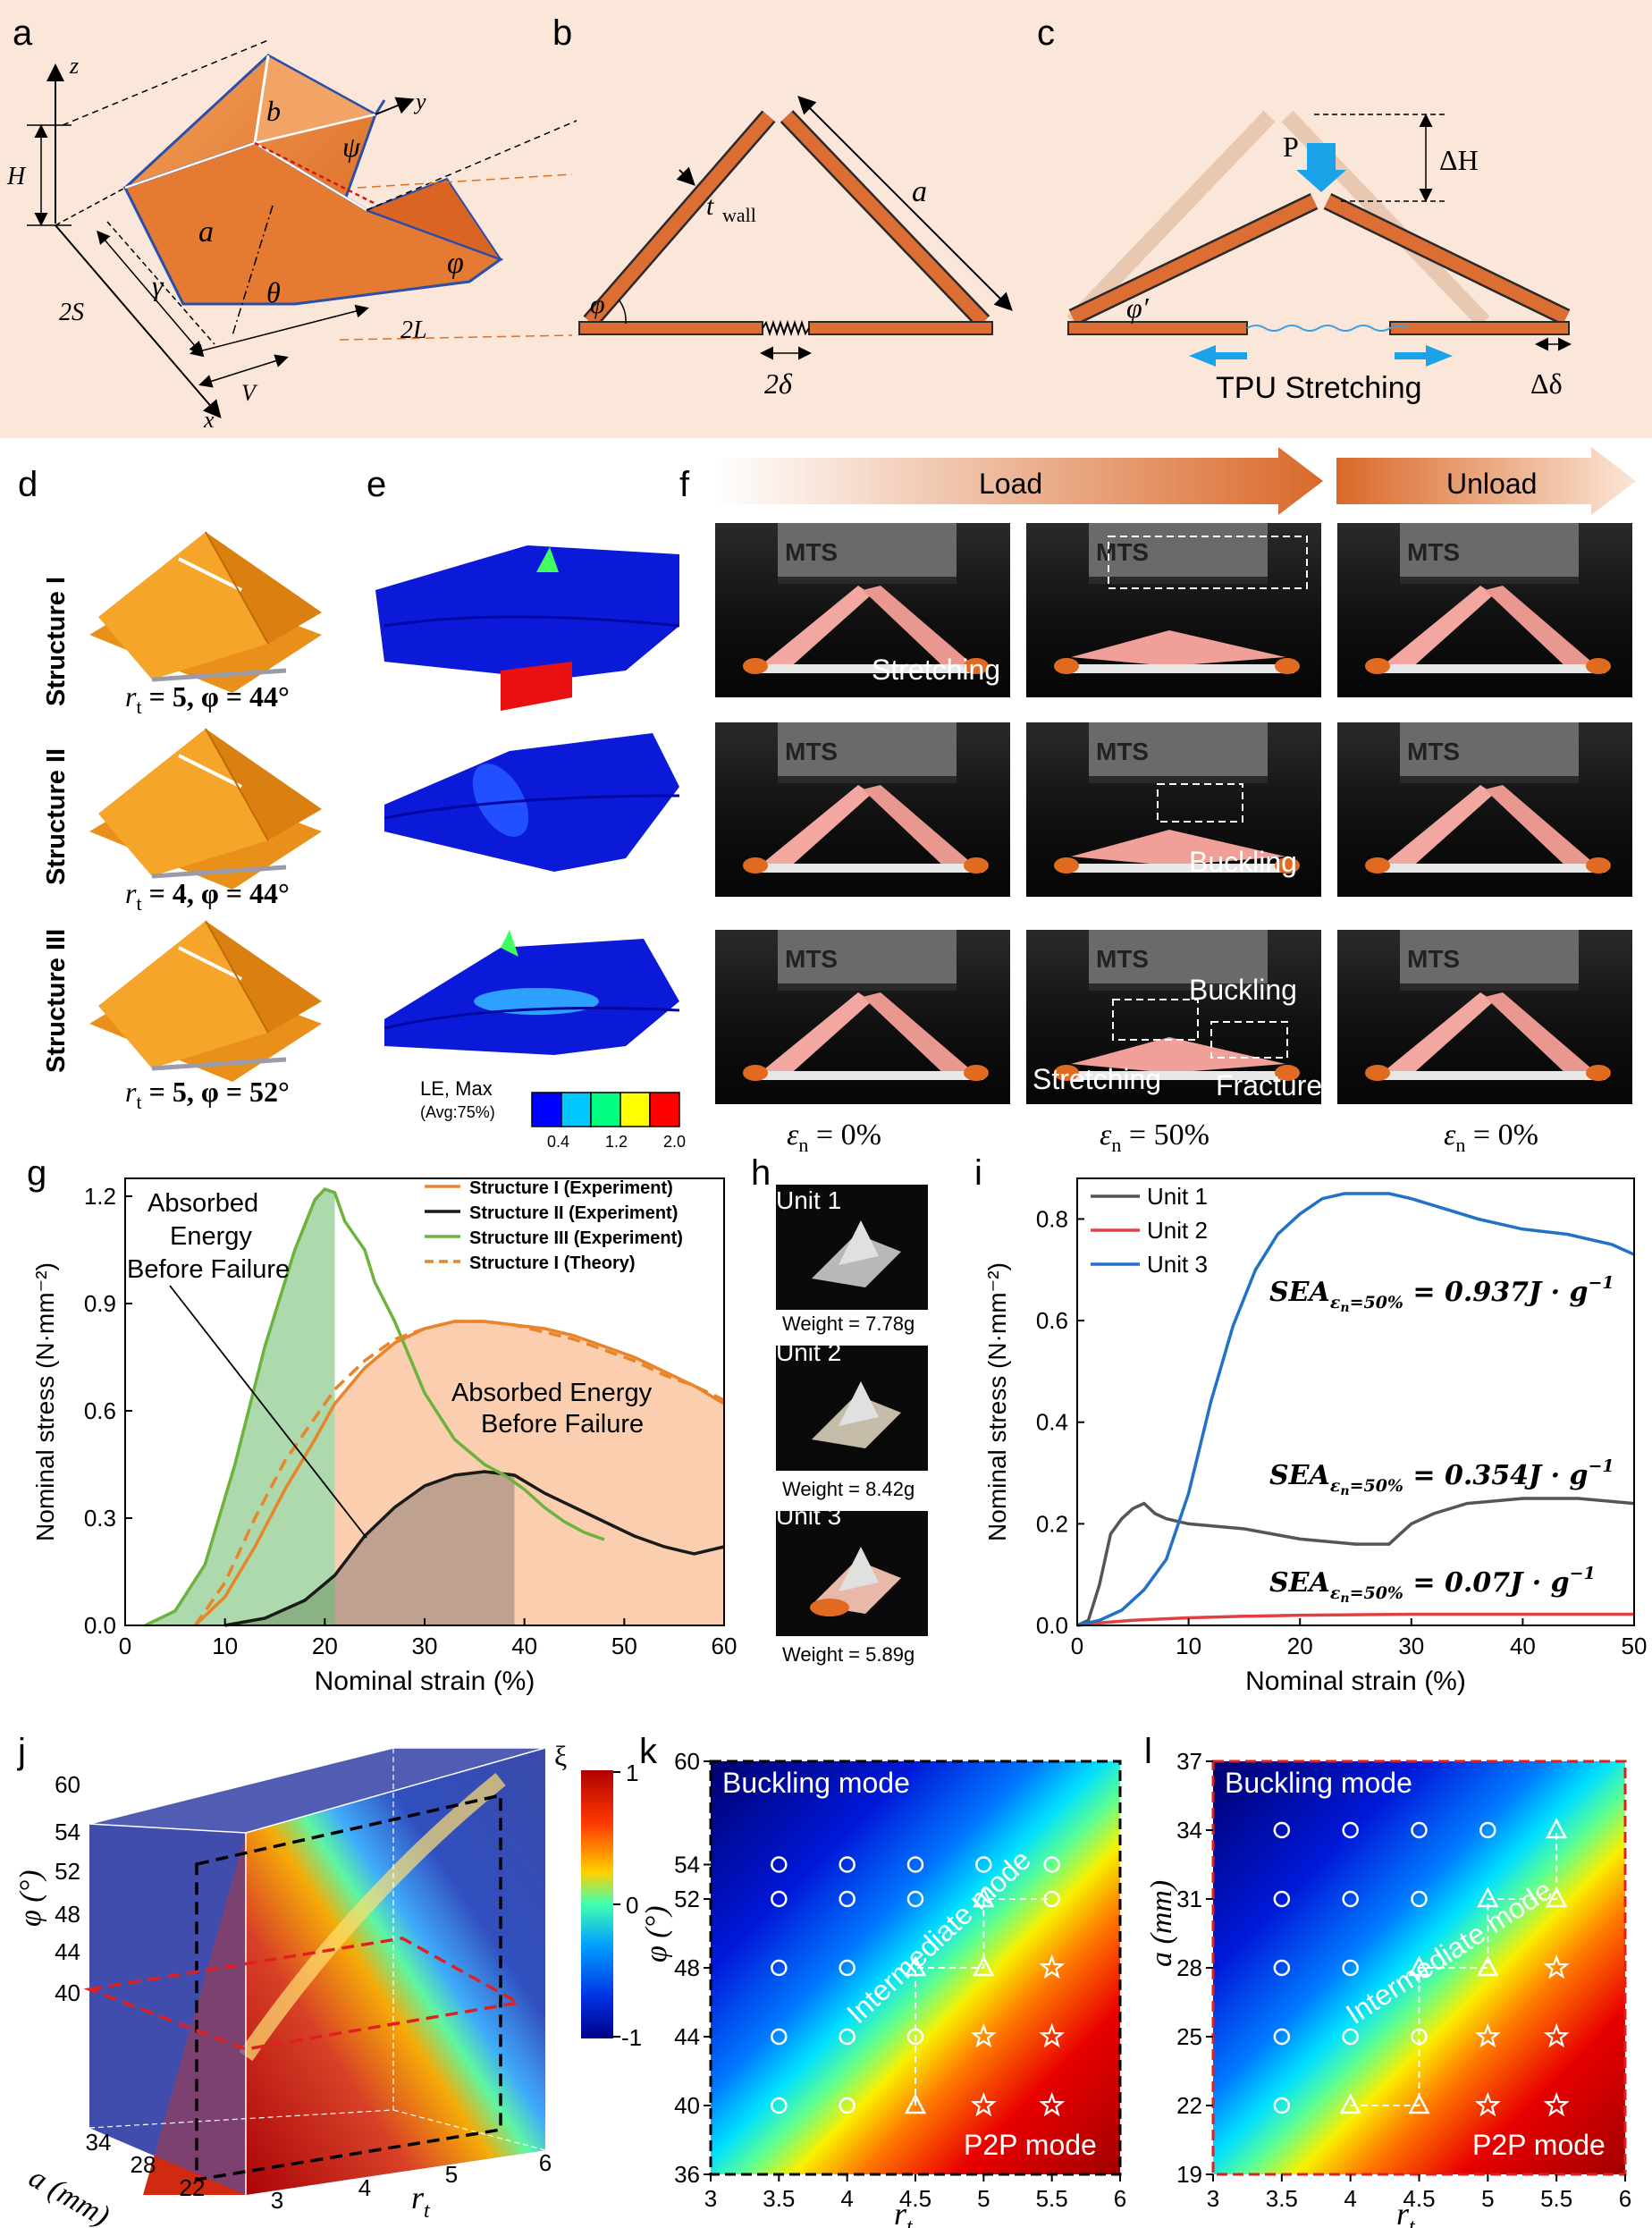 Image resolution: width=1652 pixels, height=2228 pixels. What do you see at coordinates (1319, 388) in the screenshot?
I see `svg-text: TPU Stretching` at bounding box center [1319, 388].